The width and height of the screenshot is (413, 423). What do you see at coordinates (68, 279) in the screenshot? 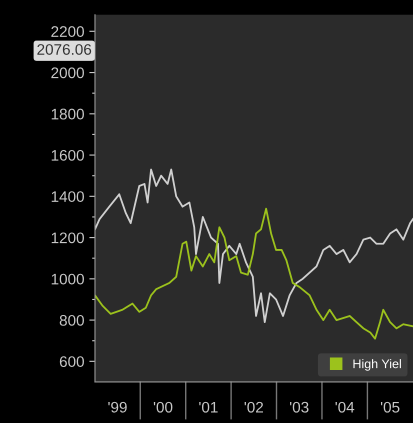
I see `y-tick-label: 1000` at bounding box center [68, 279].